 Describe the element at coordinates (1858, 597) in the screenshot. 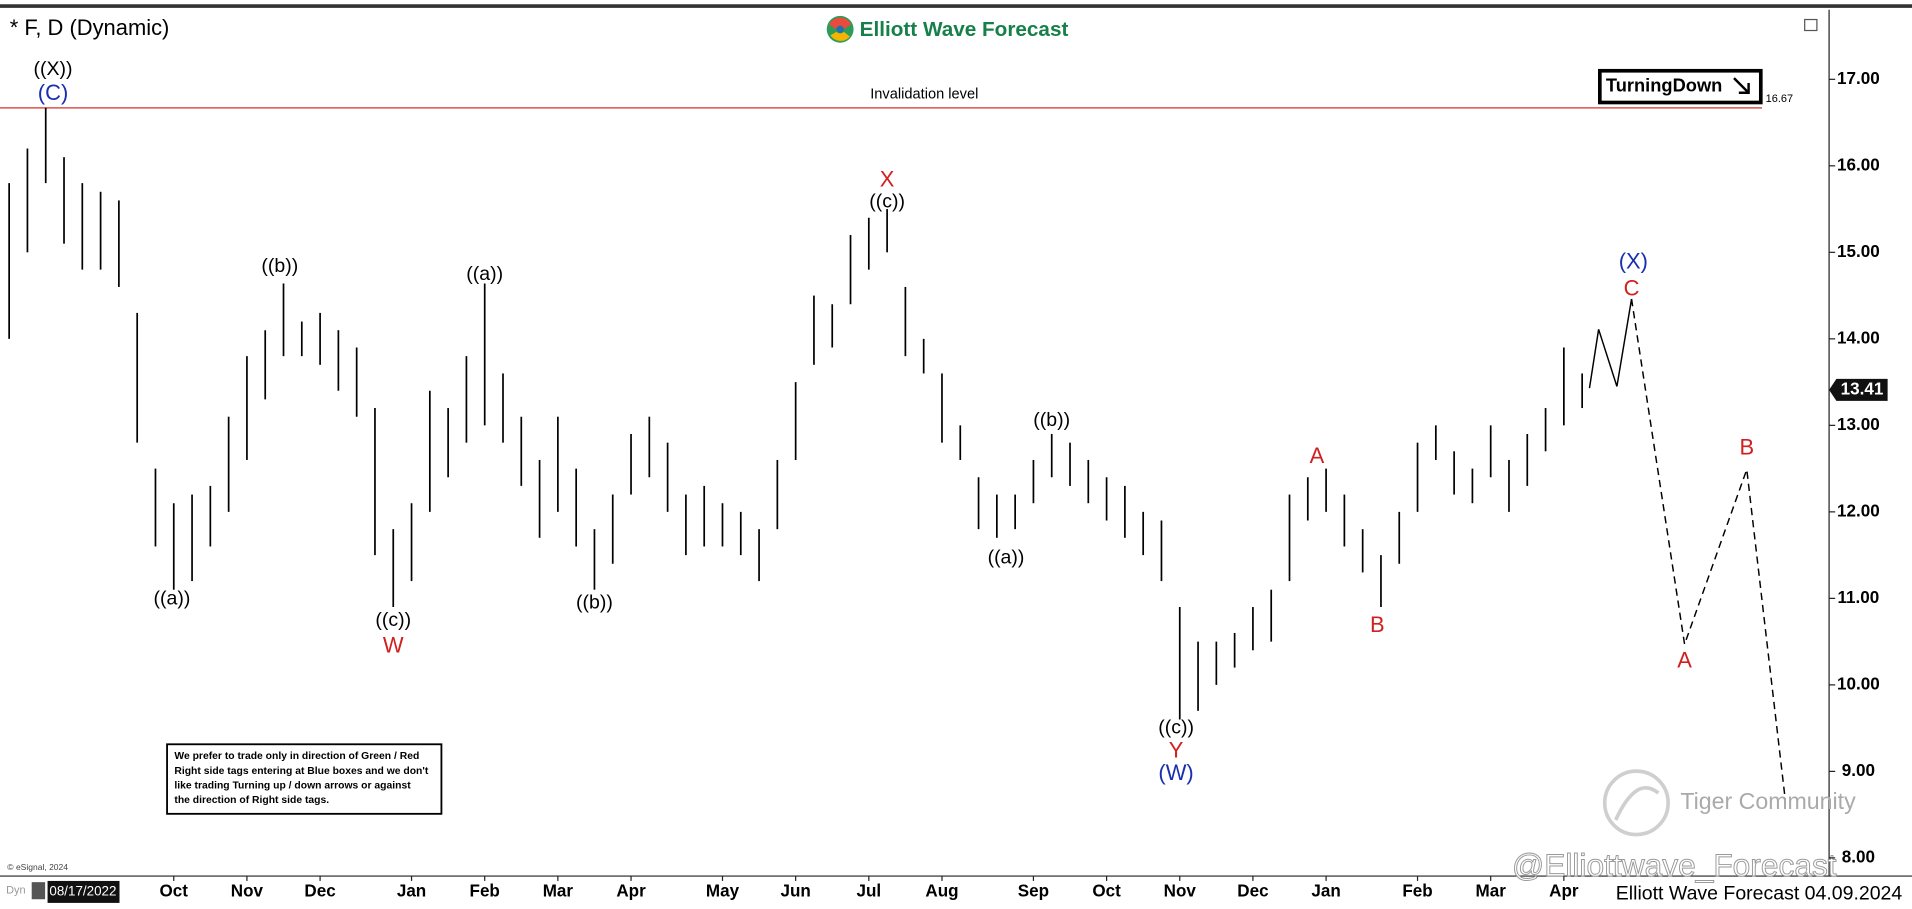

I see `y-tick-label: 11.00` at that location.